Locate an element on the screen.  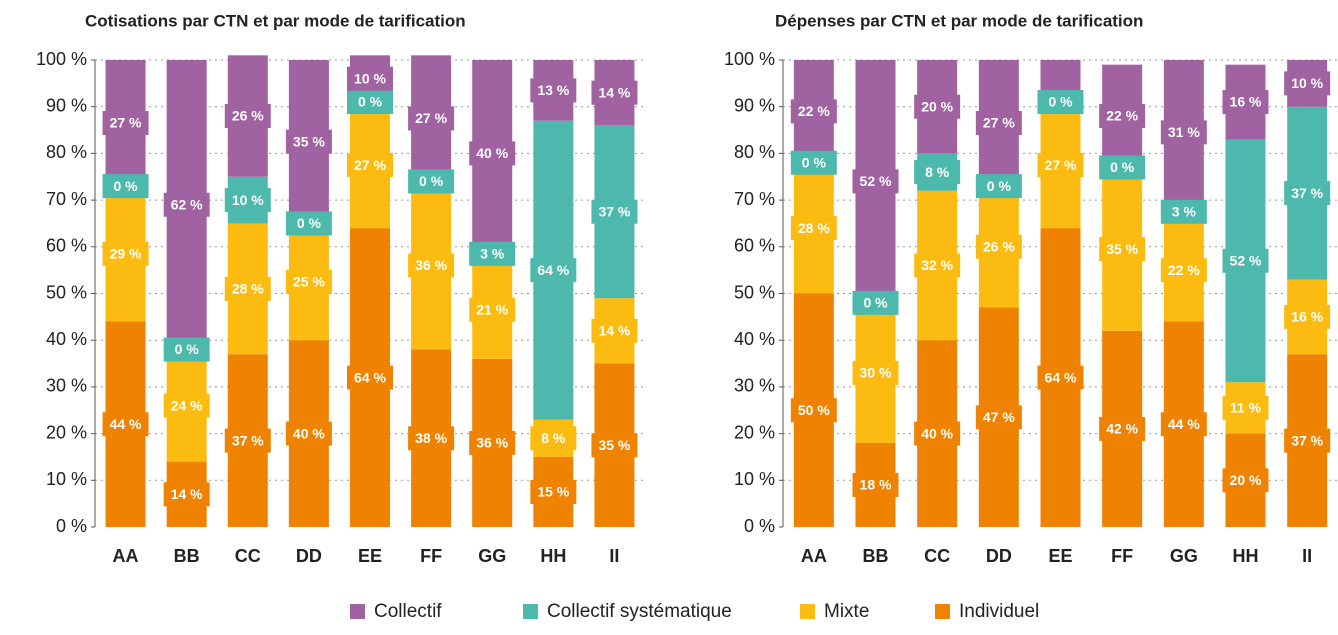
x-tick-label: AA is located at coordinates (814, 556).